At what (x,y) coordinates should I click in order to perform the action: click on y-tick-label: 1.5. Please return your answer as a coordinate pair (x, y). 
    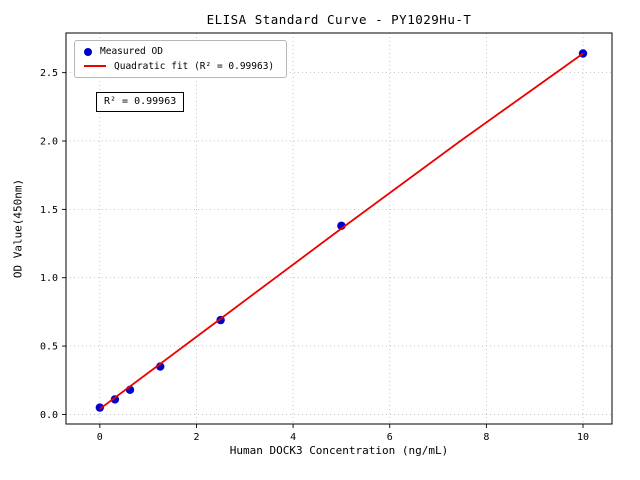
    Looking at the image, I should click on (49, 210).